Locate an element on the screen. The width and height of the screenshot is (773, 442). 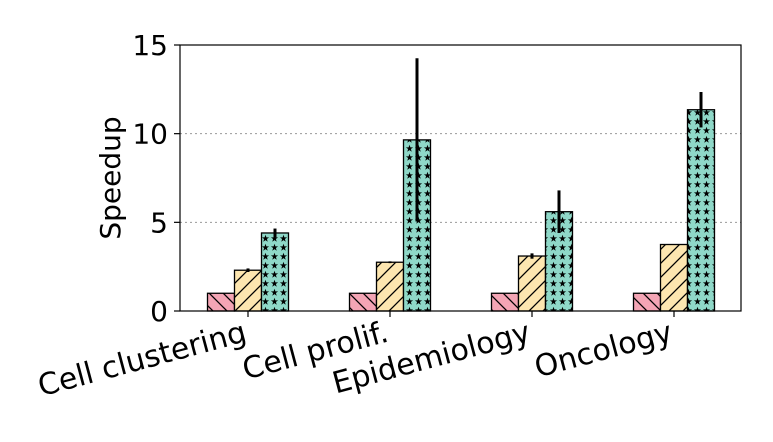
y-axis-title: Speedup is located at coordinates (110, 177).